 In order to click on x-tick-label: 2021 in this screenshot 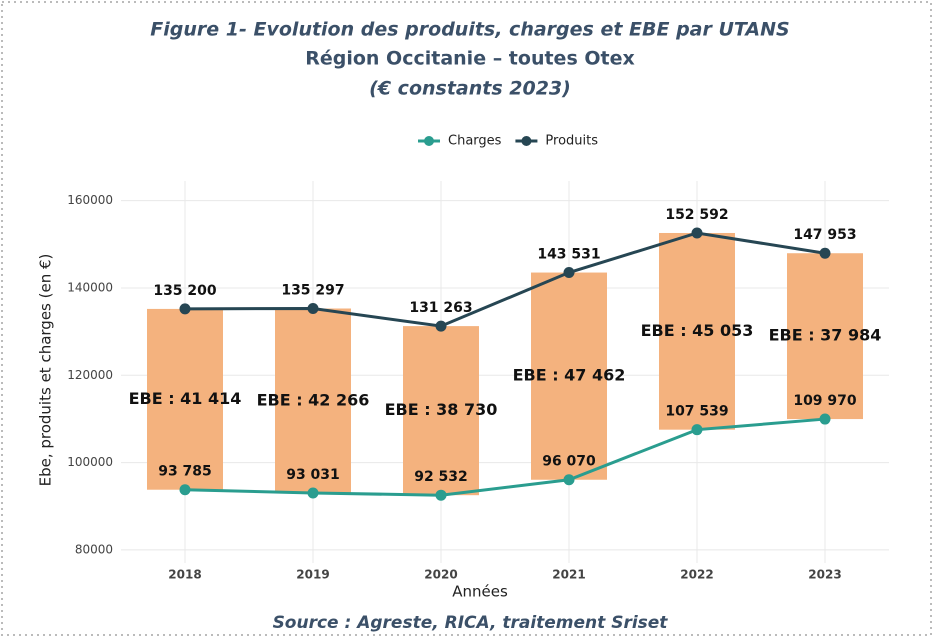, I will do `click(568, 575)`.